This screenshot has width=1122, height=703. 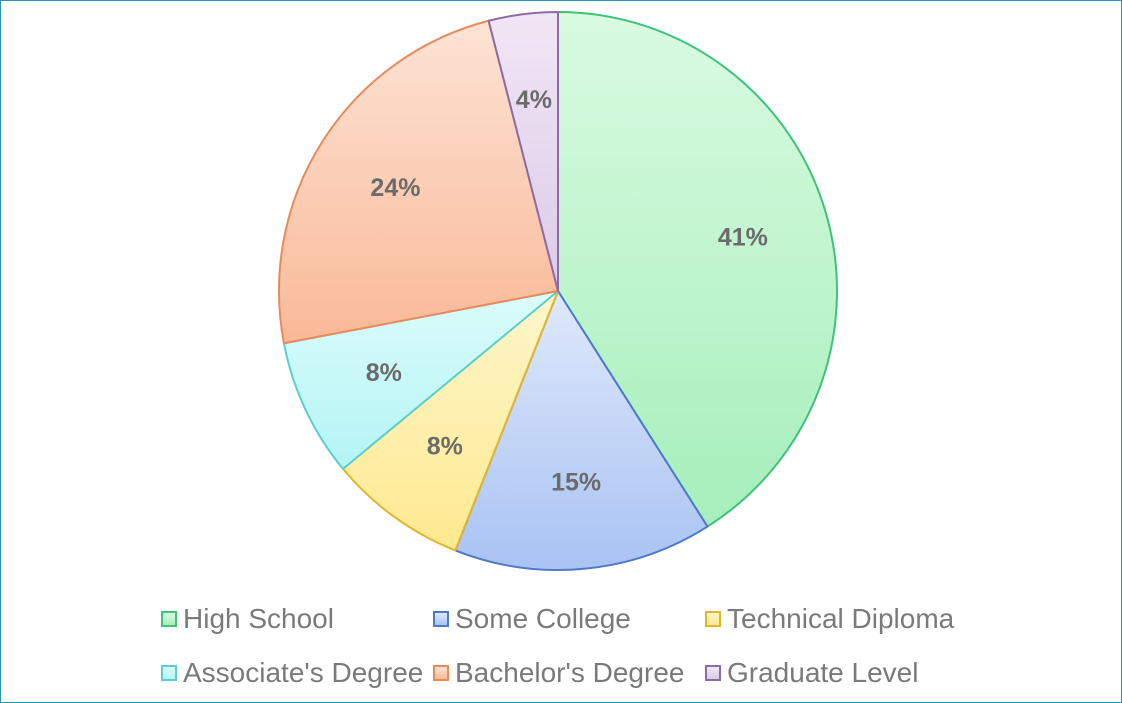 What do you see at coordinates (534, 100) in the screenshot?
I see `data-label-graduate-level: 4%` at bounding box center [534, 100].